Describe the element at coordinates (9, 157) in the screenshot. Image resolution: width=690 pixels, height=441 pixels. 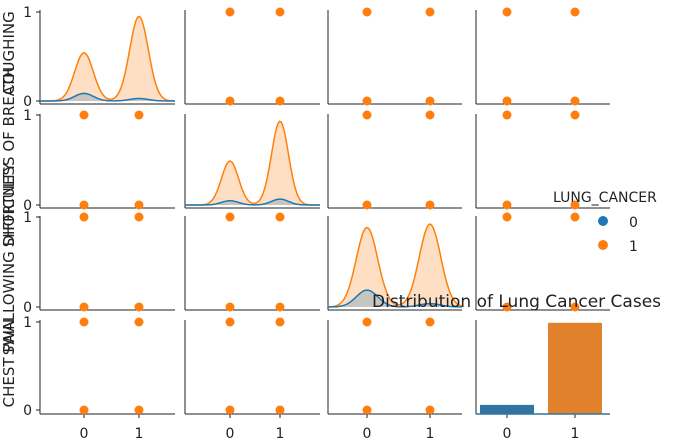
I see `y-axis-label: SHORTNESS OF BREATH` at that location.